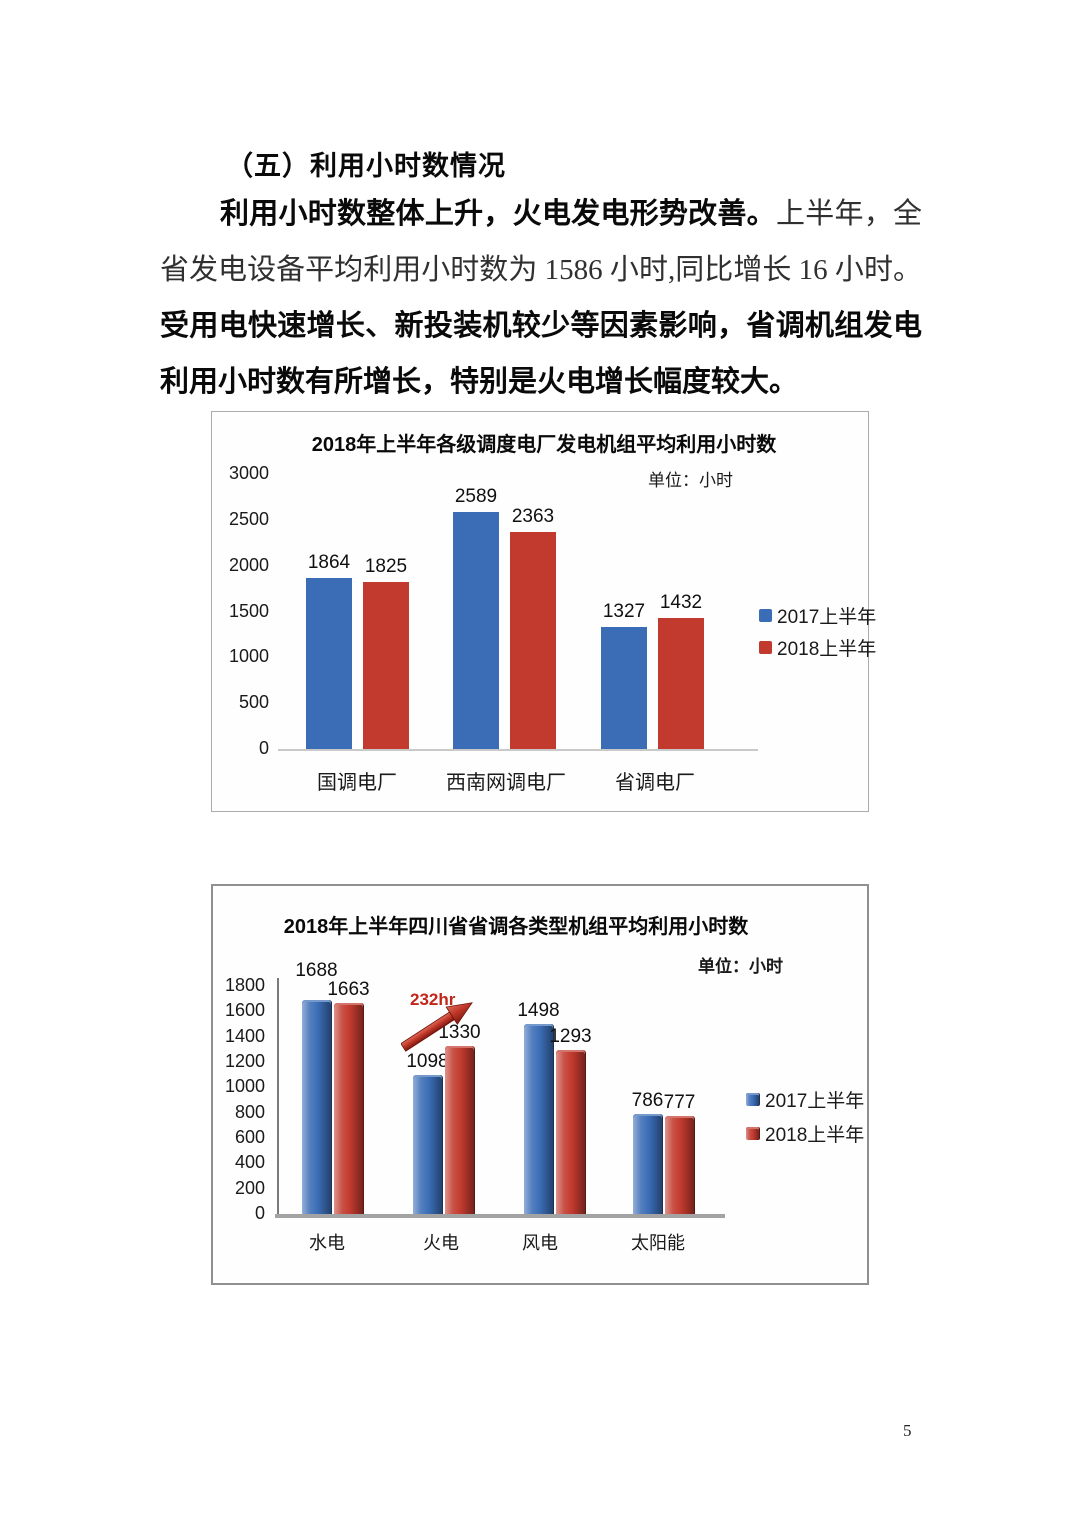 Image resolution: width=1080 pixels, height=1538 pixels. What do you see at coordinates (253, 702) in the screenshot?
I see `y-tick-label: 500` at bounding box center [253, 702].